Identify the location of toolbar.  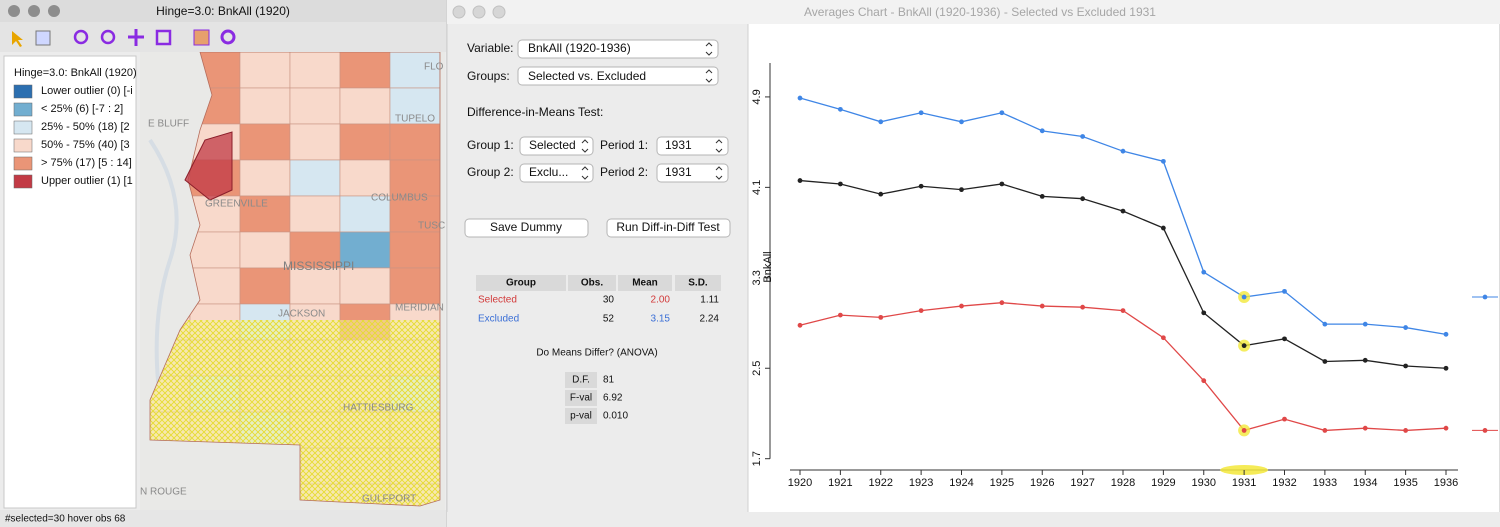
(223, 37).